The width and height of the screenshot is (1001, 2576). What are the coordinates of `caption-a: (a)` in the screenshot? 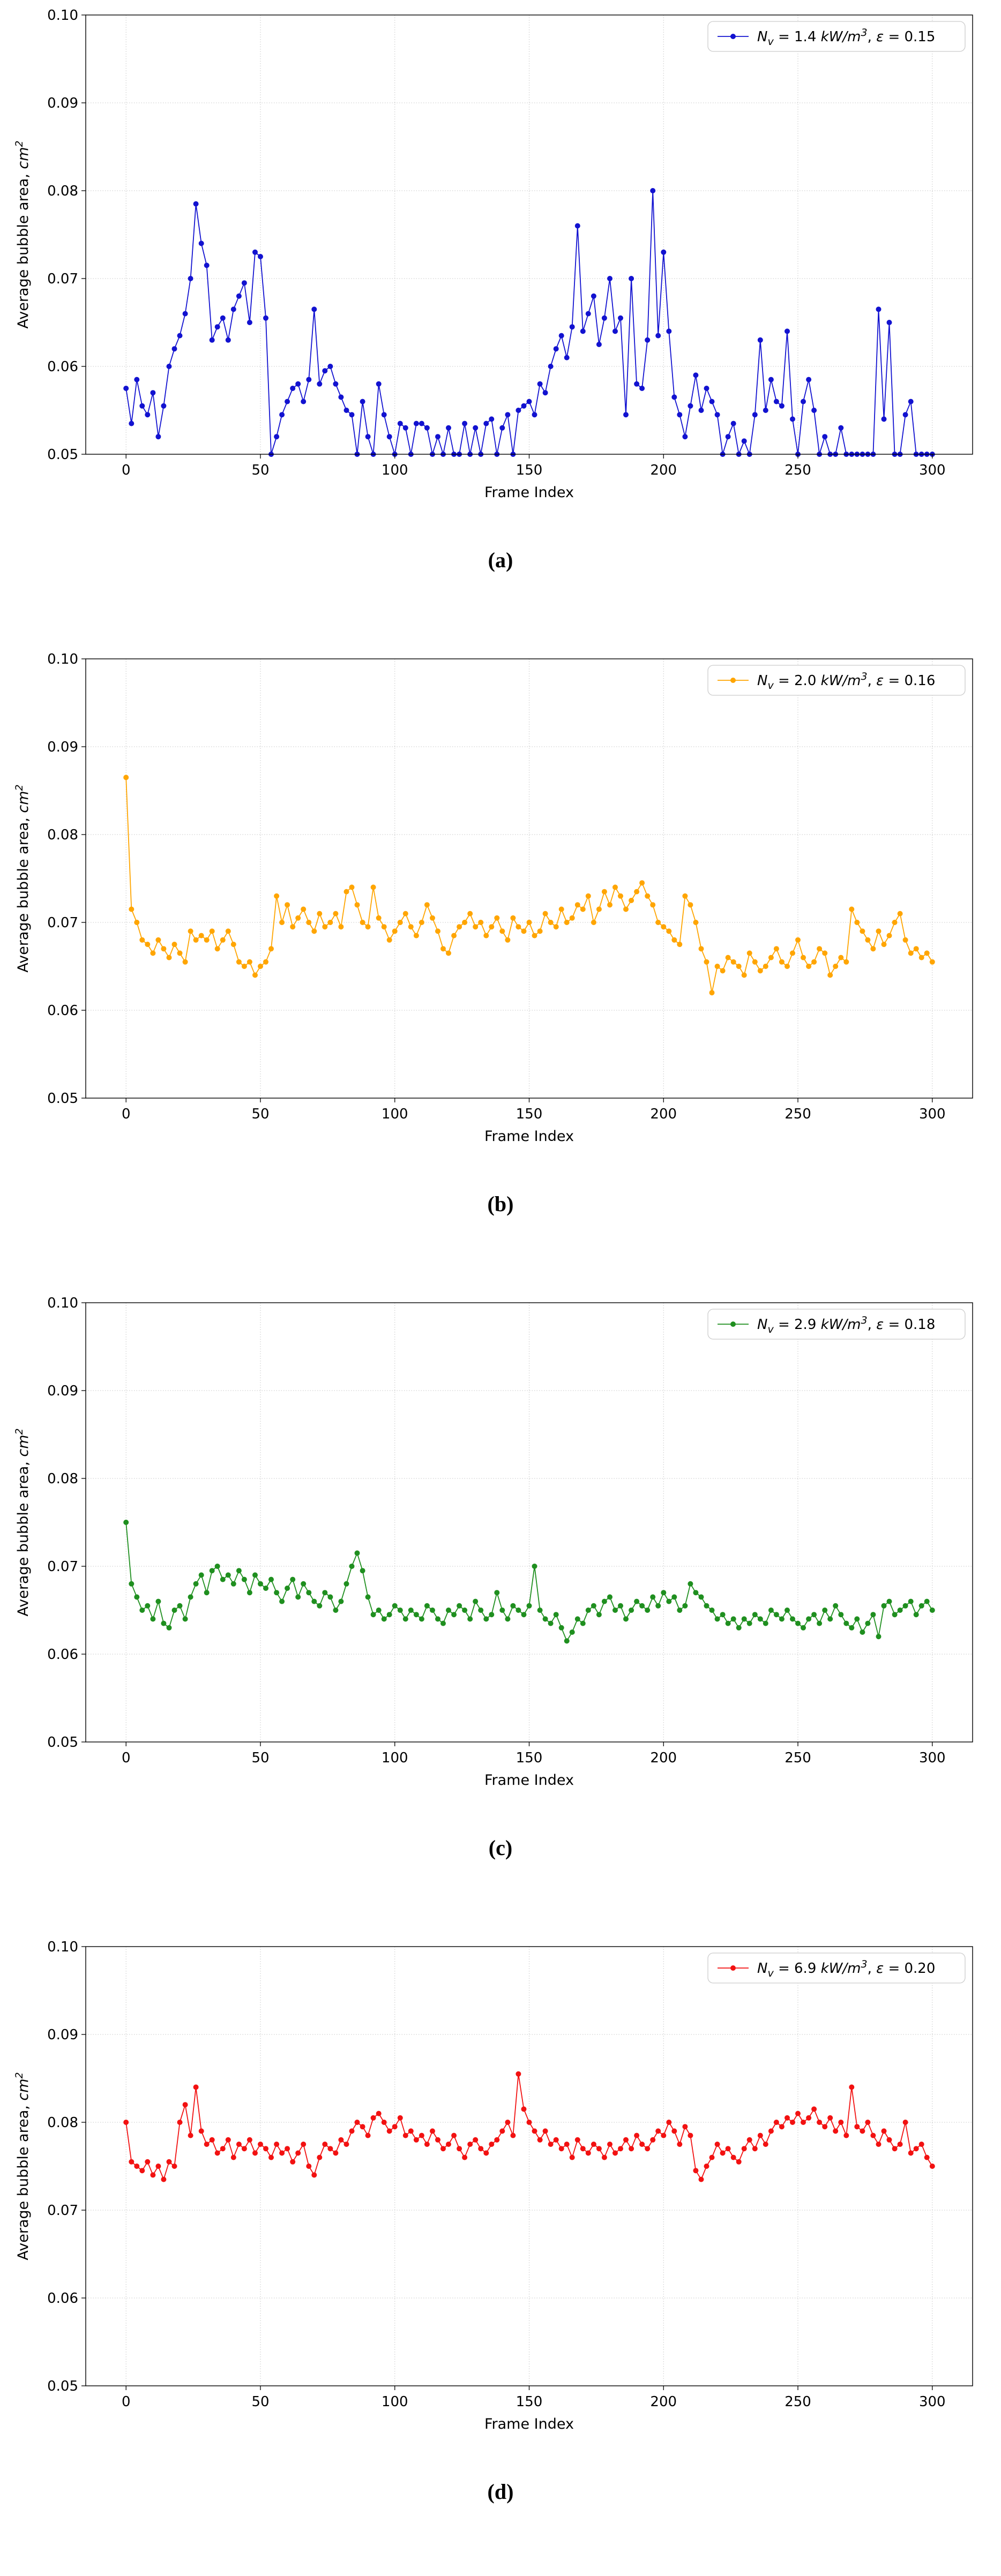 It's located at (501, 560).